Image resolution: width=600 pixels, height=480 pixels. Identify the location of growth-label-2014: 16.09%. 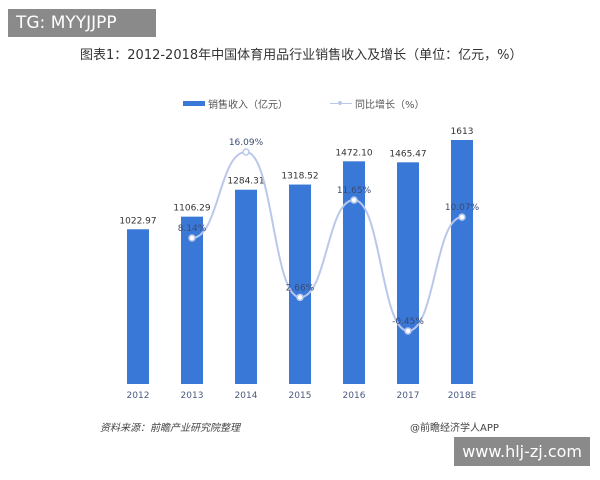
(246, 143).